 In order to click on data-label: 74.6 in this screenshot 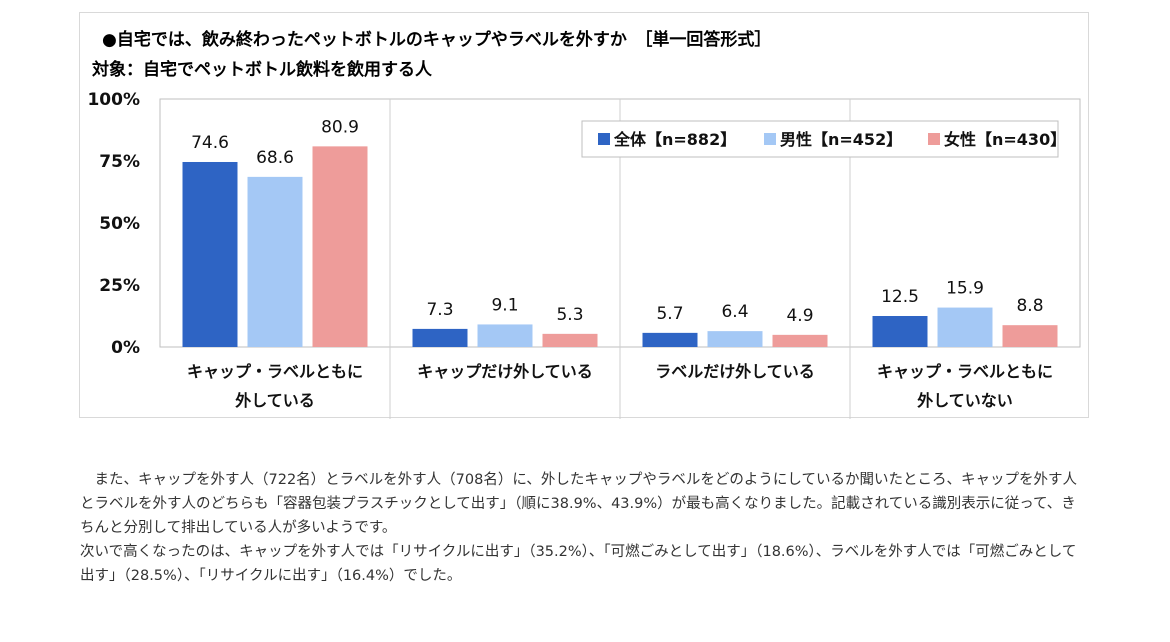, I will do `click(210, 143)`.